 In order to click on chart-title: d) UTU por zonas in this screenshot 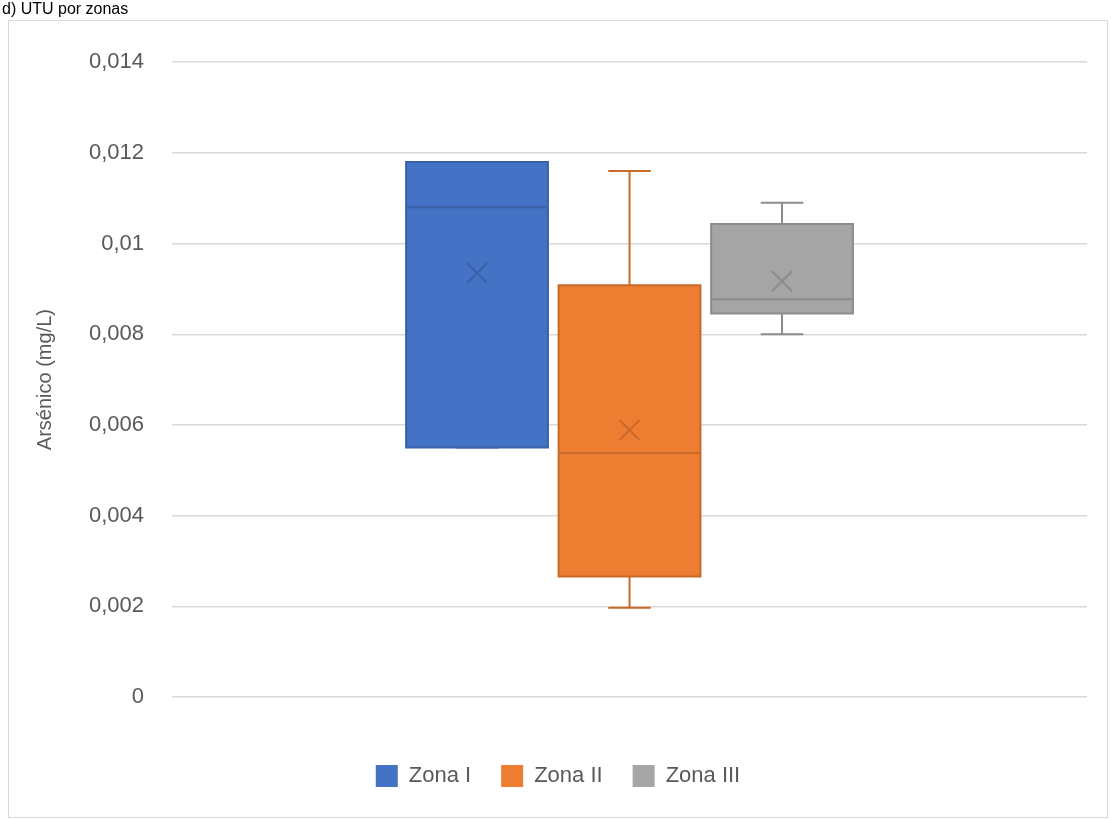, I will do `click(65, 9)`.